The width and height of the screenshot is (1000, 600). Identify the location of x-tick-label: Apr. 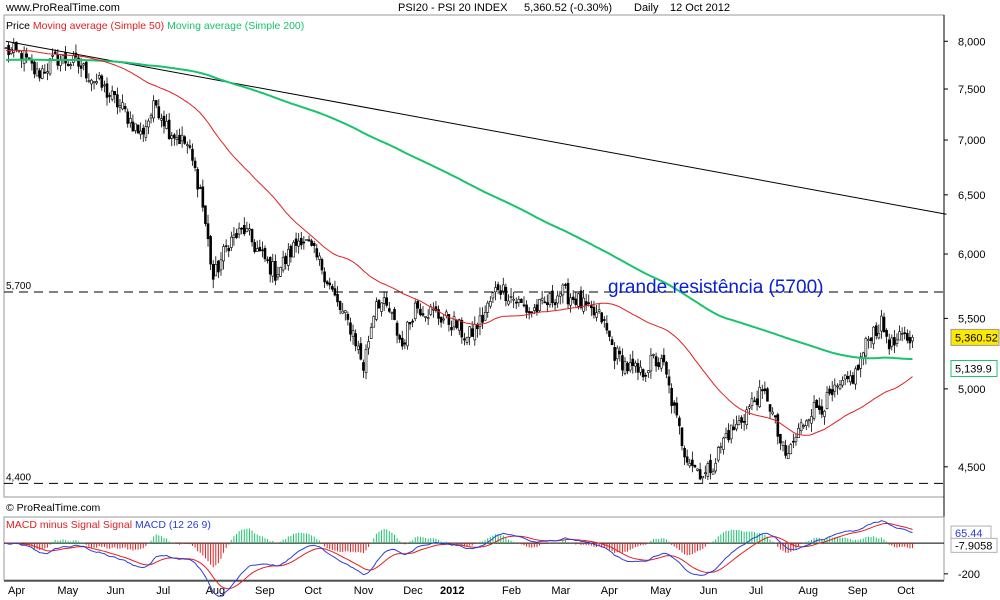
(16, 591).